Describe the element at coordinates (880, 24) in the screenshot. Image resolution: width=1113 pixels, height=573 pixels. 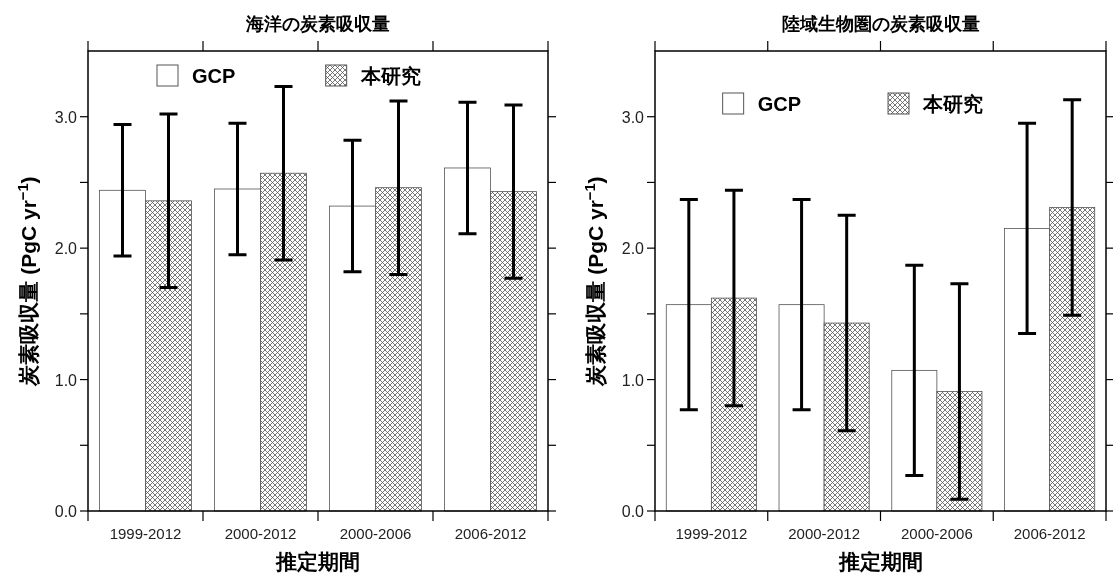
I see `chart-title: 陸域生物圏の炭素吸収量` at that location.